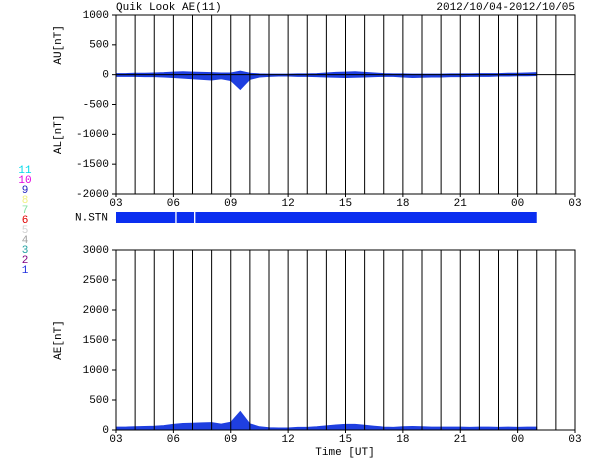  Describe the element at coordinates (25, 251) in the screenshot. I see `station-legend-entry: 3` at that location.